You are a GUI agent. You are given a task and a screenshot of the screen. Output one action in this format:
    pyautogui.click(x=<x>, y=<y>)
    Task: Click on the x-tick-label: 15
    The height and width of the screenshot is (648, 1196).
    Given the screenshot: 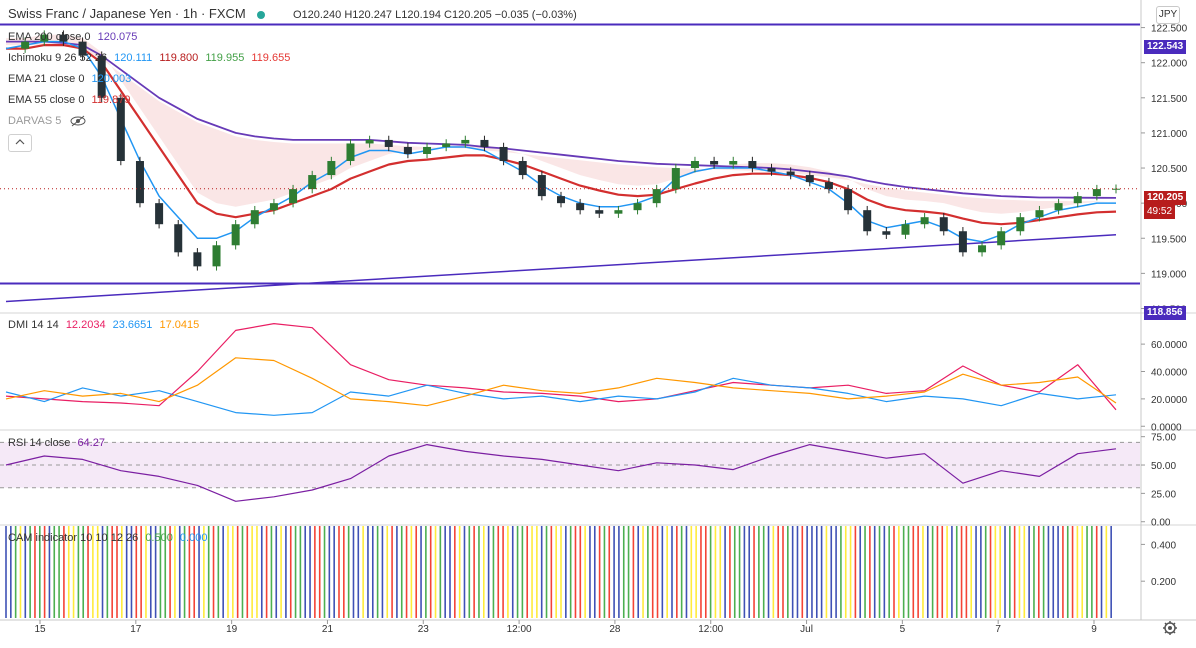 What is the action you would take?
    pyautogui.click(x=40, y=629)
    